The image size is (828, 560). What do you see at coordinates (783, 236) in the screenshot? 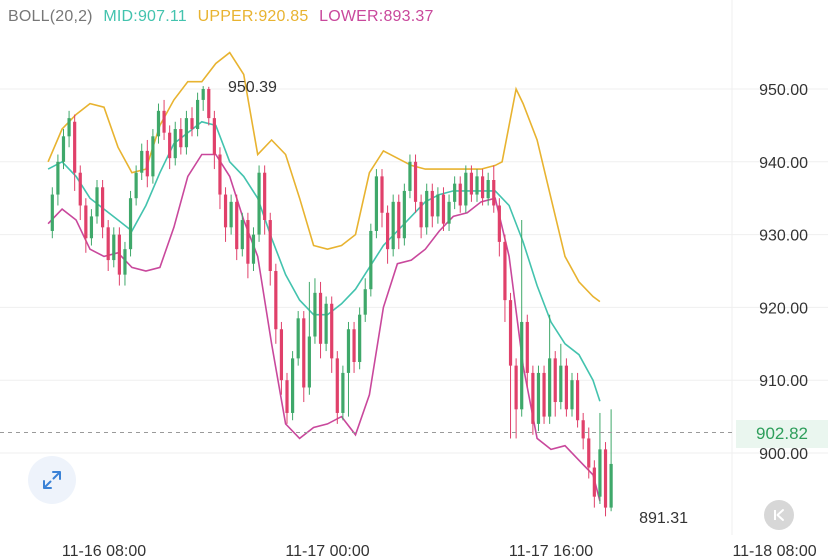
I see `y-tick-label: 930.00` at bounding box center [783, 236].